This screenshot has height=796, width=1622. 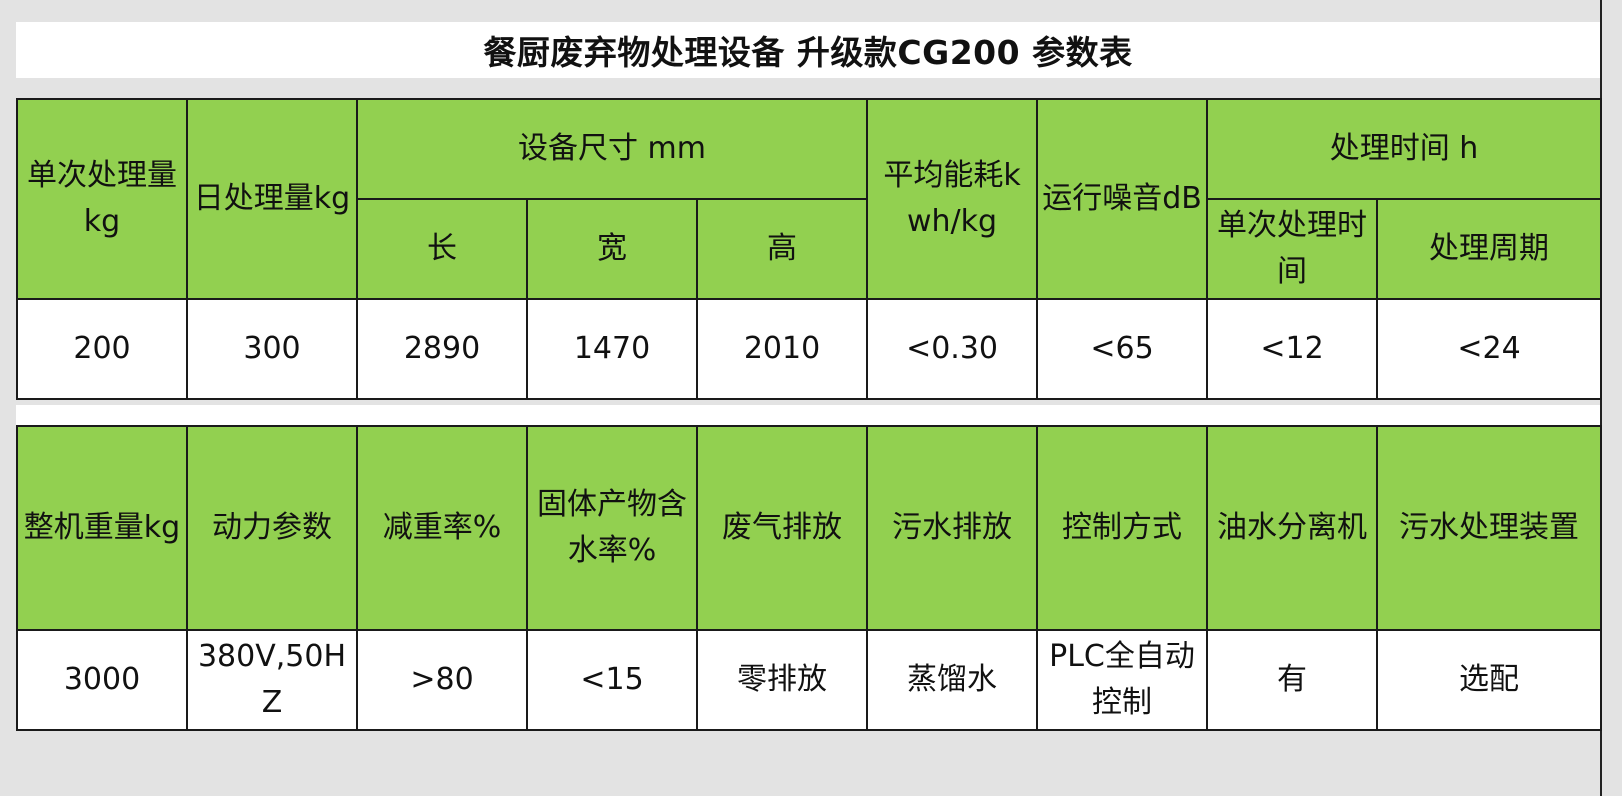 I want to click on value-noise: <65, so click(x=1122, y=349).